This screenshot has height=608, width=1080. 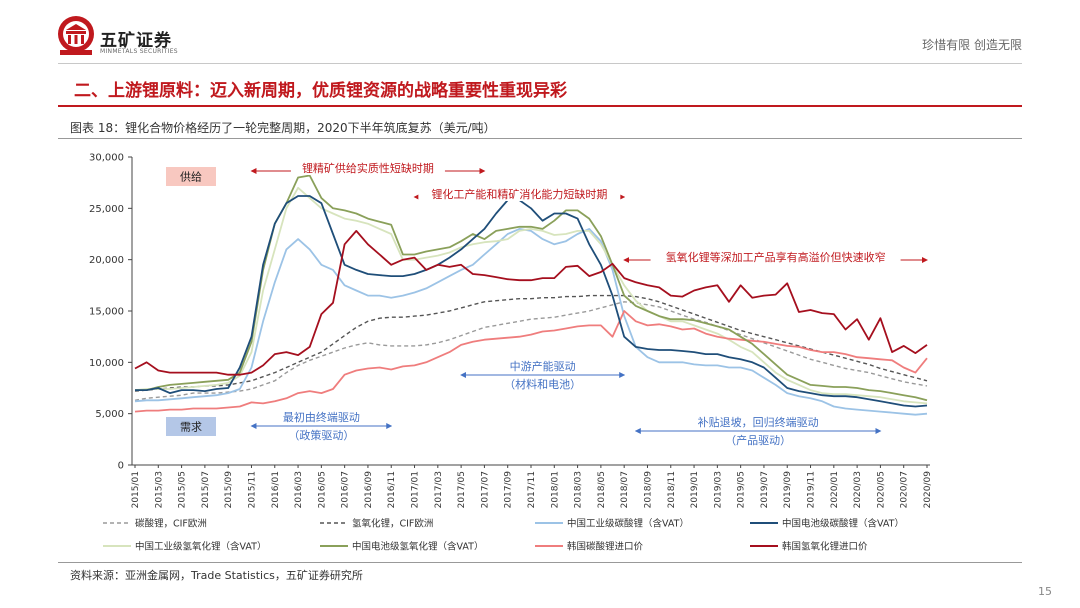 What do you see at coordinates (216, 575) in the screenshot?
I see `source-note: 资料来源：亚洲金属网，Trade Statistics，五矿证券研究所` at bounding box center [216, 575].